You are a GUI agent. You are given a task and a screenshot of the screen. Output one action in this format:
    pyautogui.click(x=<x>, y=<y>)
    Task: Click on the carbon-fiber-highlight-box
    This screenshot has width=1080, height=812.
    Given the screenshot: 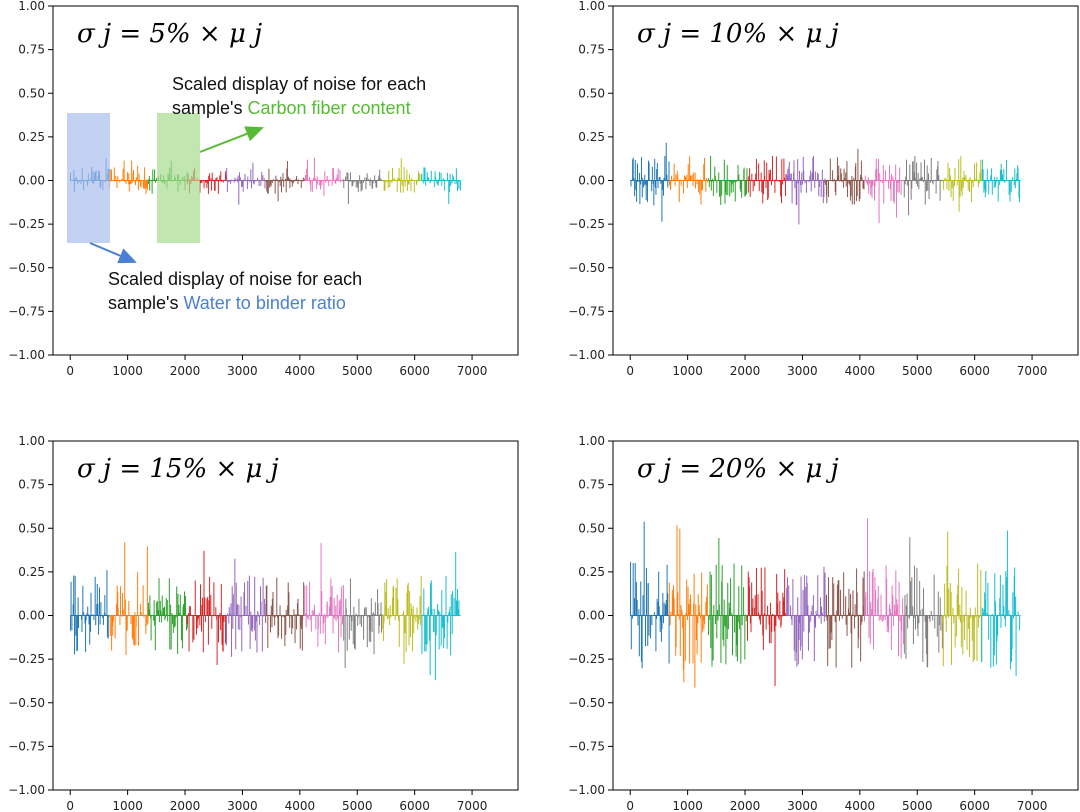 What is the action you would take?
    pyautogui.click(x=178, y=178)
    